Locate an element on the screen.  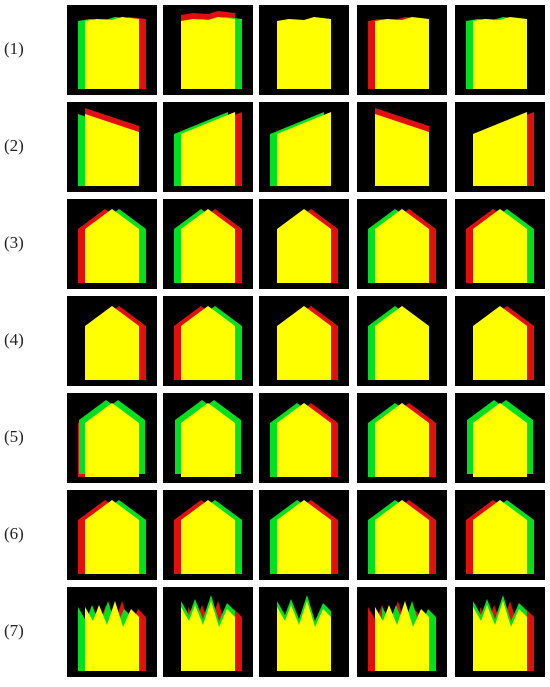
row-label: (6) is located at coordinates (14, 533).